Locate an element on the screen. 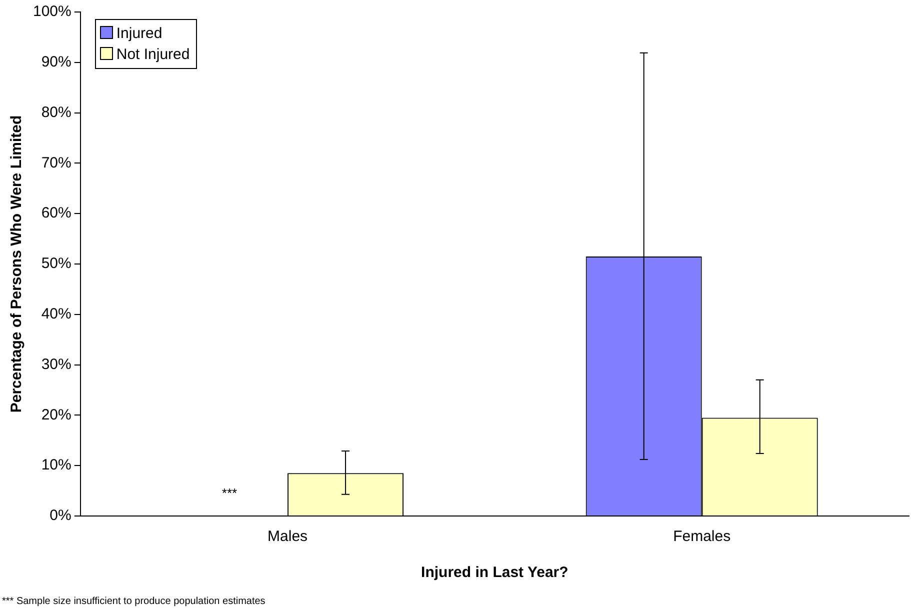 The image size is (911, 613). y-tick-label: 20% is located at coordinates (56, 415).